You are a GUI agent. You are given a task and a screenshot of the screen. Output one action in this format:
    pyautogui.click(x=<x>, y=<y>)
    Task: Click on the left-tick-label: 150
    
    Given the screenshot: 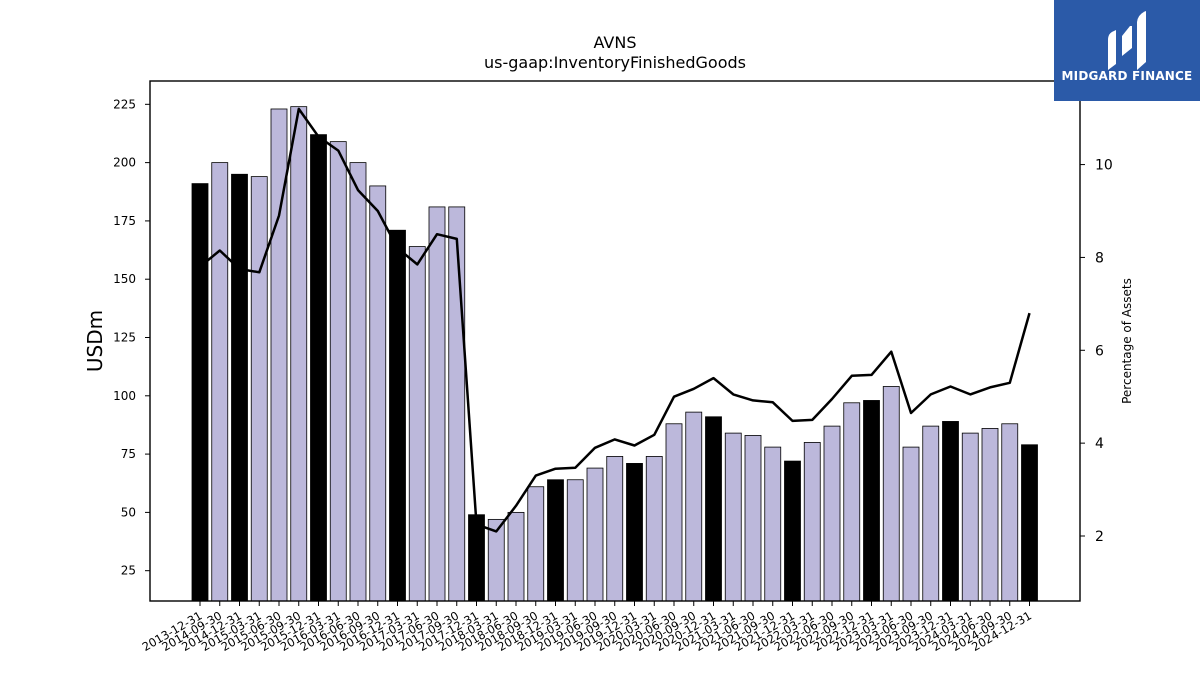 What is the action you would take?
    pyautogui.click(x=124, y=279)
    